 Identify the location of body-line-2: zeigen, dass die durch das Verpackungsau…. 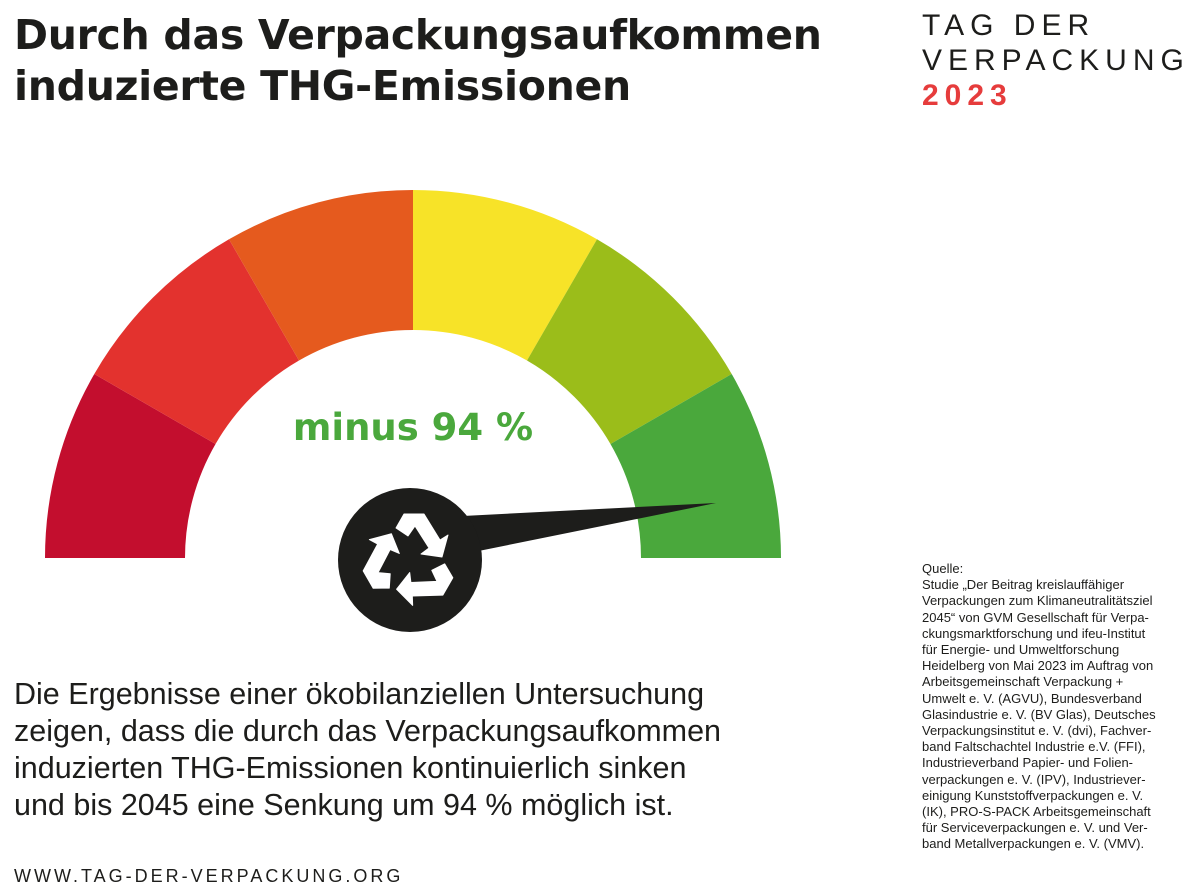
(368, 731).